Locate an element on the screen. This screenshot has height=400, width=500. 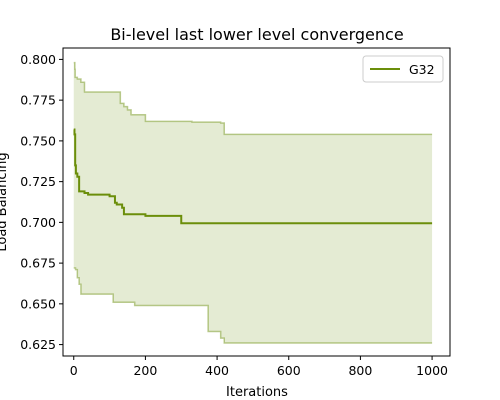
y-tick-label: 0.675 is located at coordinates (38, 263).